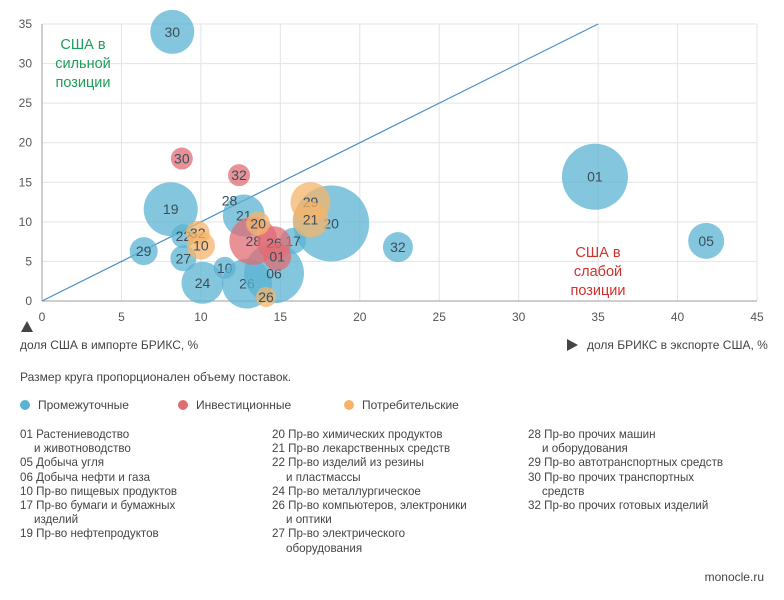  What do you see at coordinates (410, 405) in the screenshot?
I see `legend-label: Потребительские` at bounding box center [410, 405].